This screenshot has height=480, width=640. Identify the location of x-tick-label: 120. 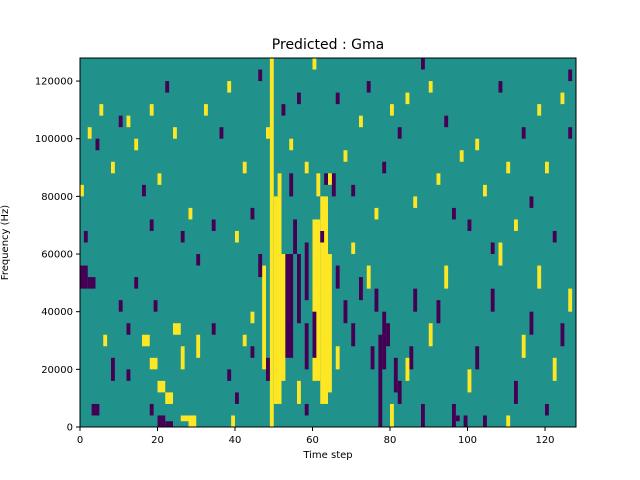
(544, 440).